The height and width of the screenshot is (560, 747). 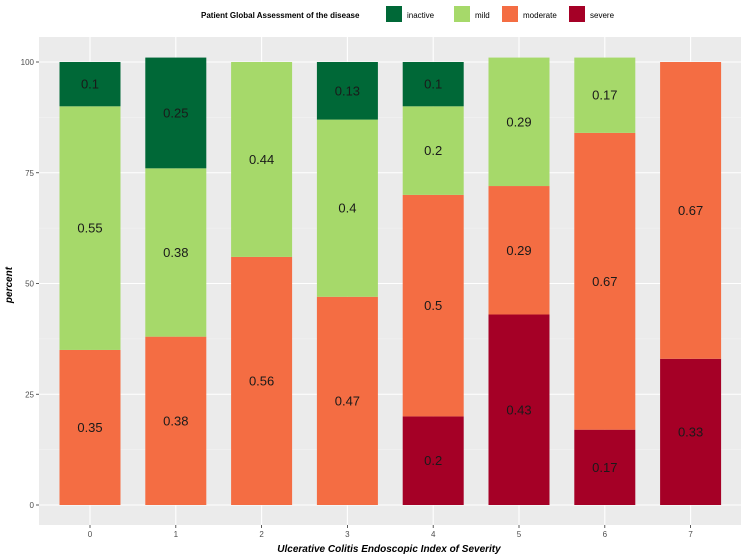 I want to click on x-tick-label: 4, so click(x=433, y=534).